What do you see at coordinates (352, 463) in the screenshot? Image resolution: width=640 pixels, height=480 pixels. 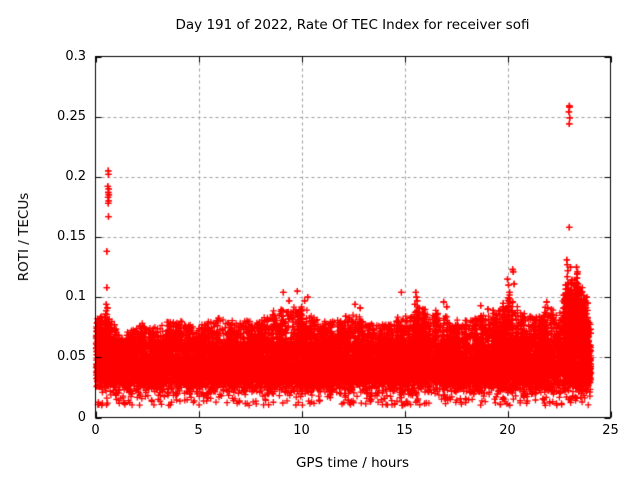 I see `x-axis-label: GPS time / hours` at bounding box center [352, 463].